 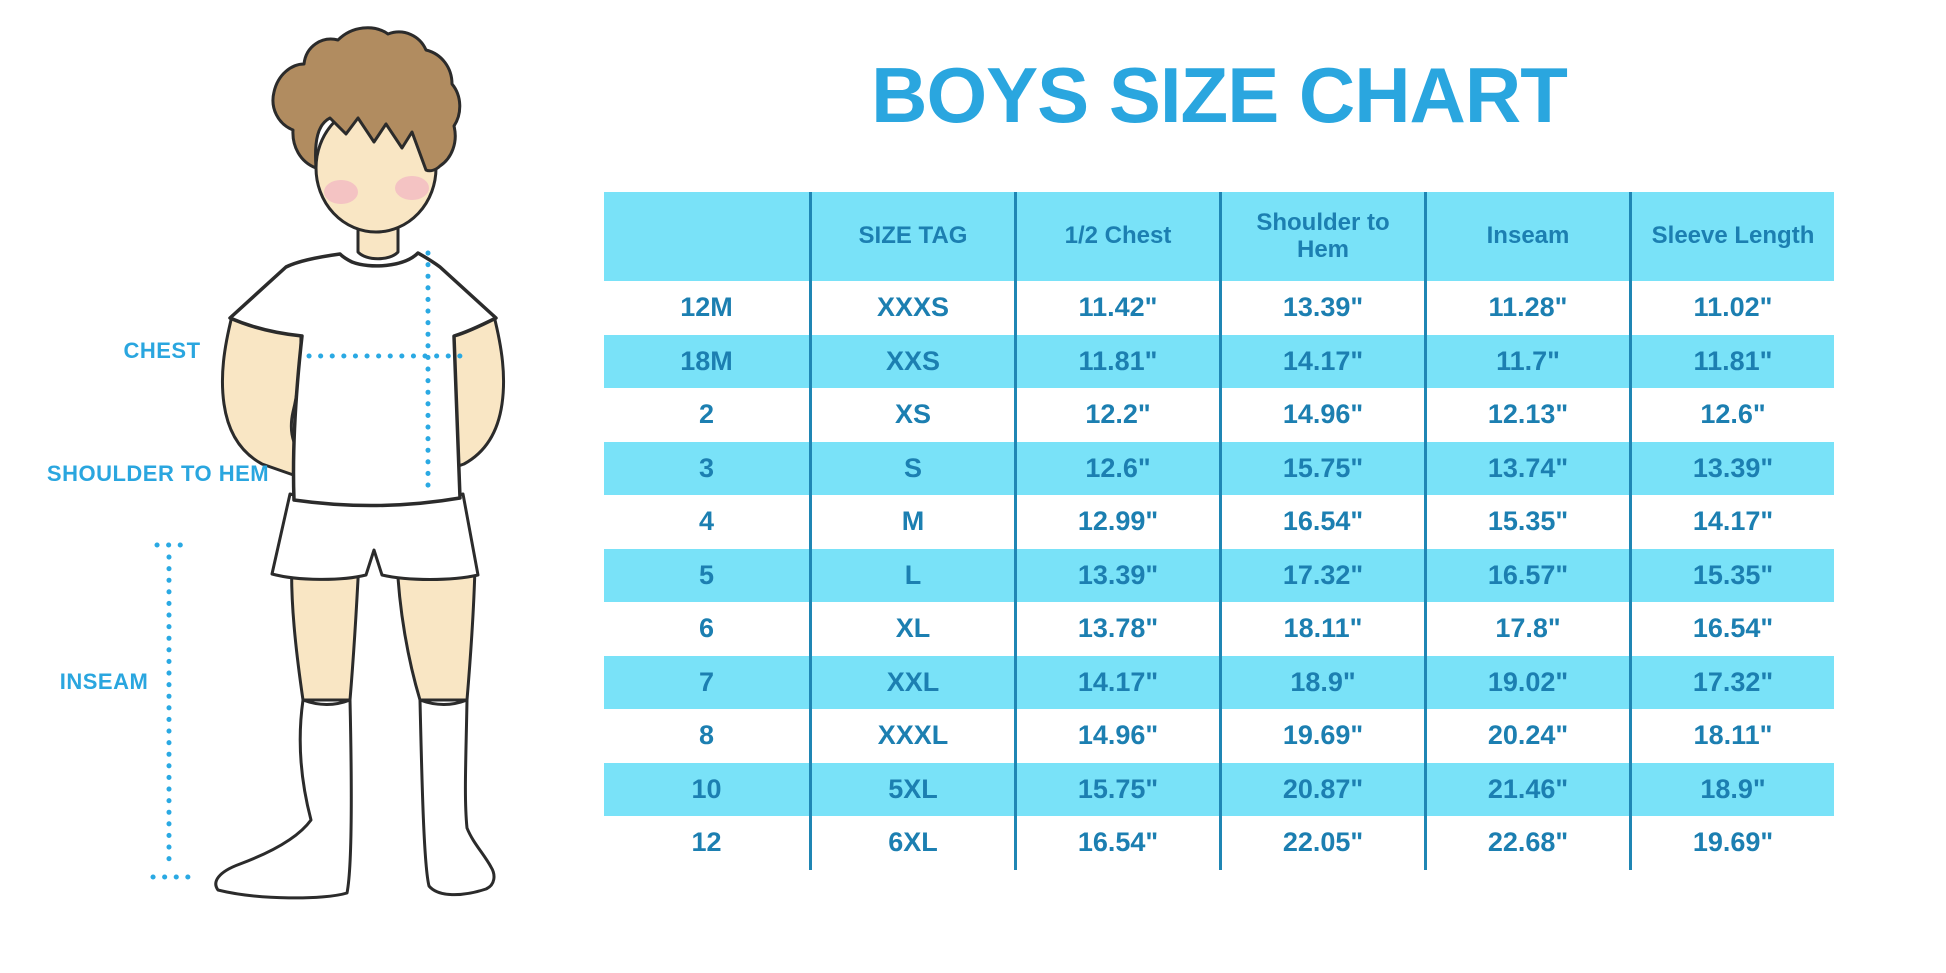 I want to click on row-cell-age-size: 12, so click(x=706, y=842).